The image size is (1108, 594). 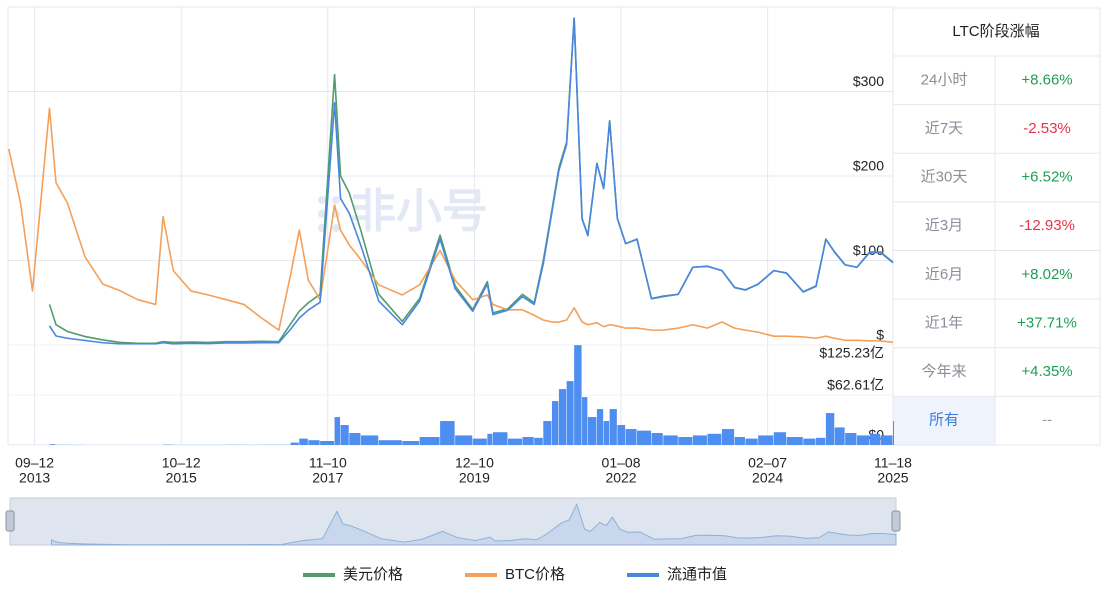 I want to click on legend-item: BTC价格, so click(x=514, y=574).